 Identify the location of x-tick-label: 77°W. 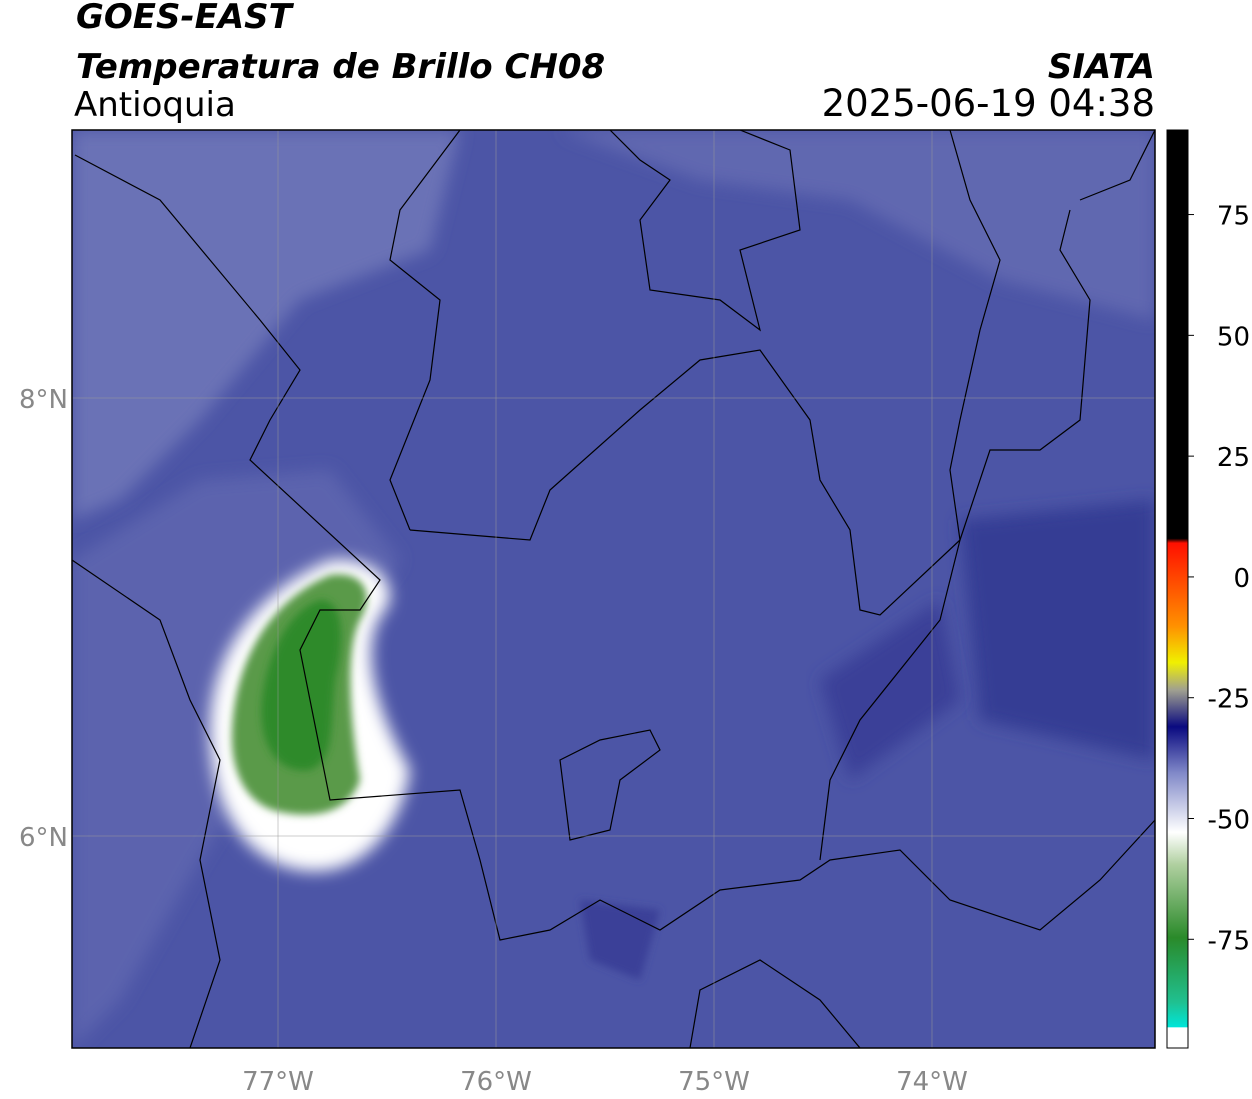
(278, 1082).